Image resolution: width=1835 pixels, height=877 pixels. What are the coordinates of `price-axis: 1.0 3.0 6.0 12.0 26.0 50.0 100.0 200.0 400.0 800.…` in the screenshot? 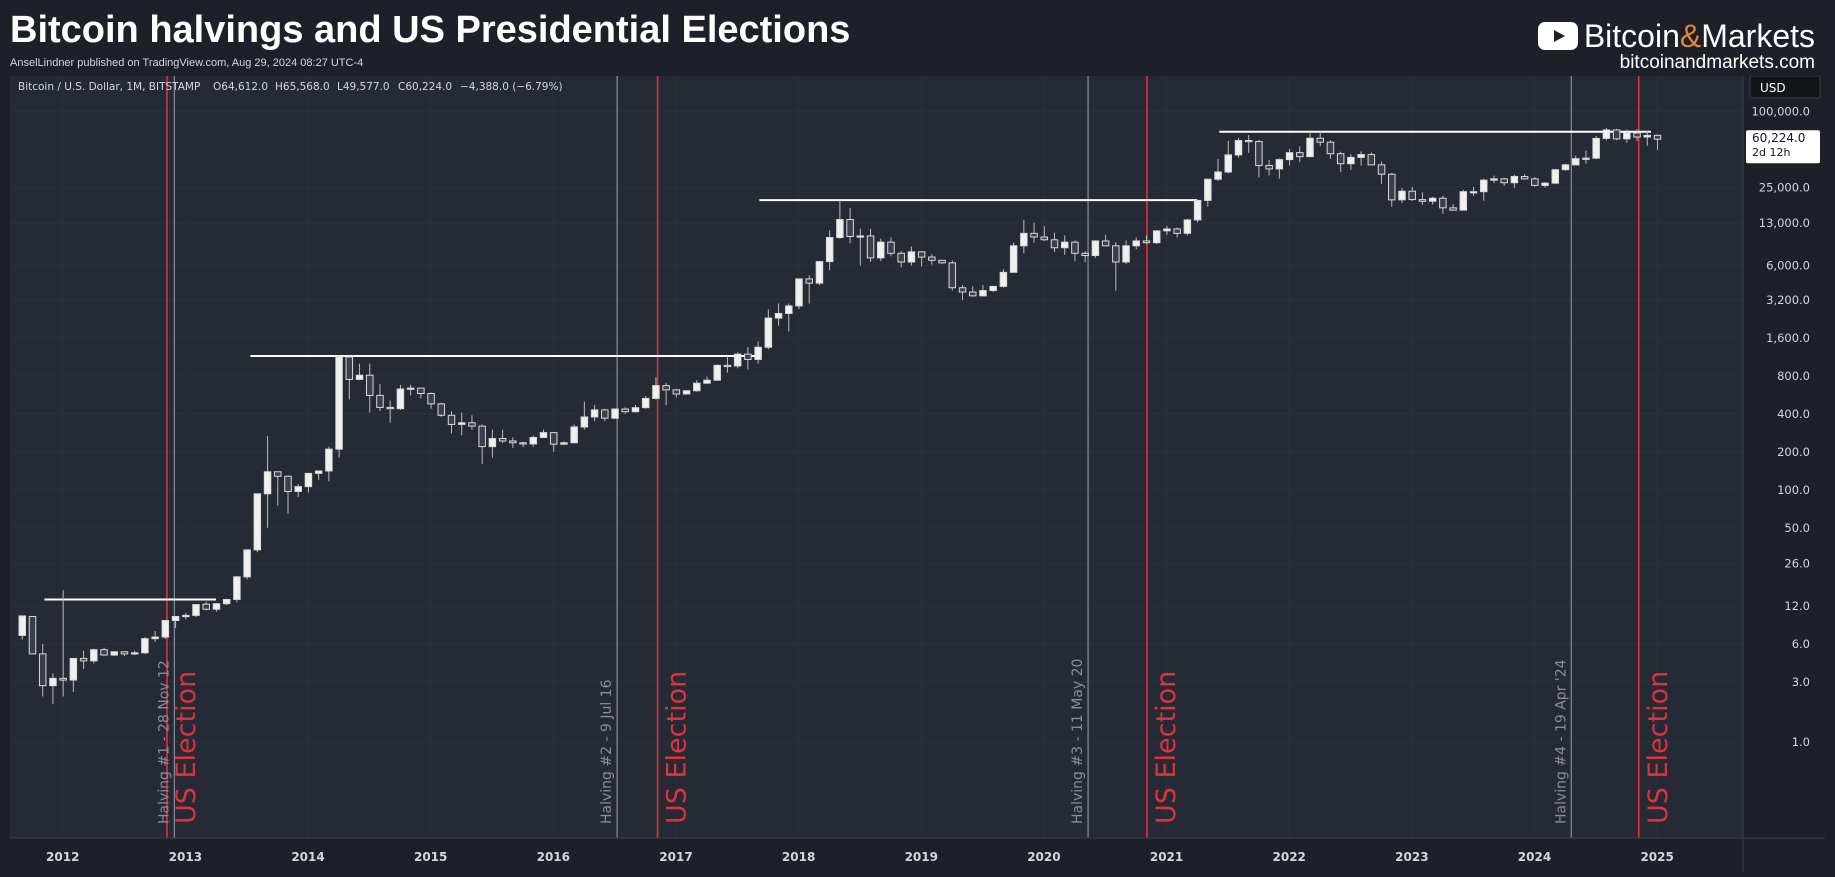 It's located at (1780, 426).